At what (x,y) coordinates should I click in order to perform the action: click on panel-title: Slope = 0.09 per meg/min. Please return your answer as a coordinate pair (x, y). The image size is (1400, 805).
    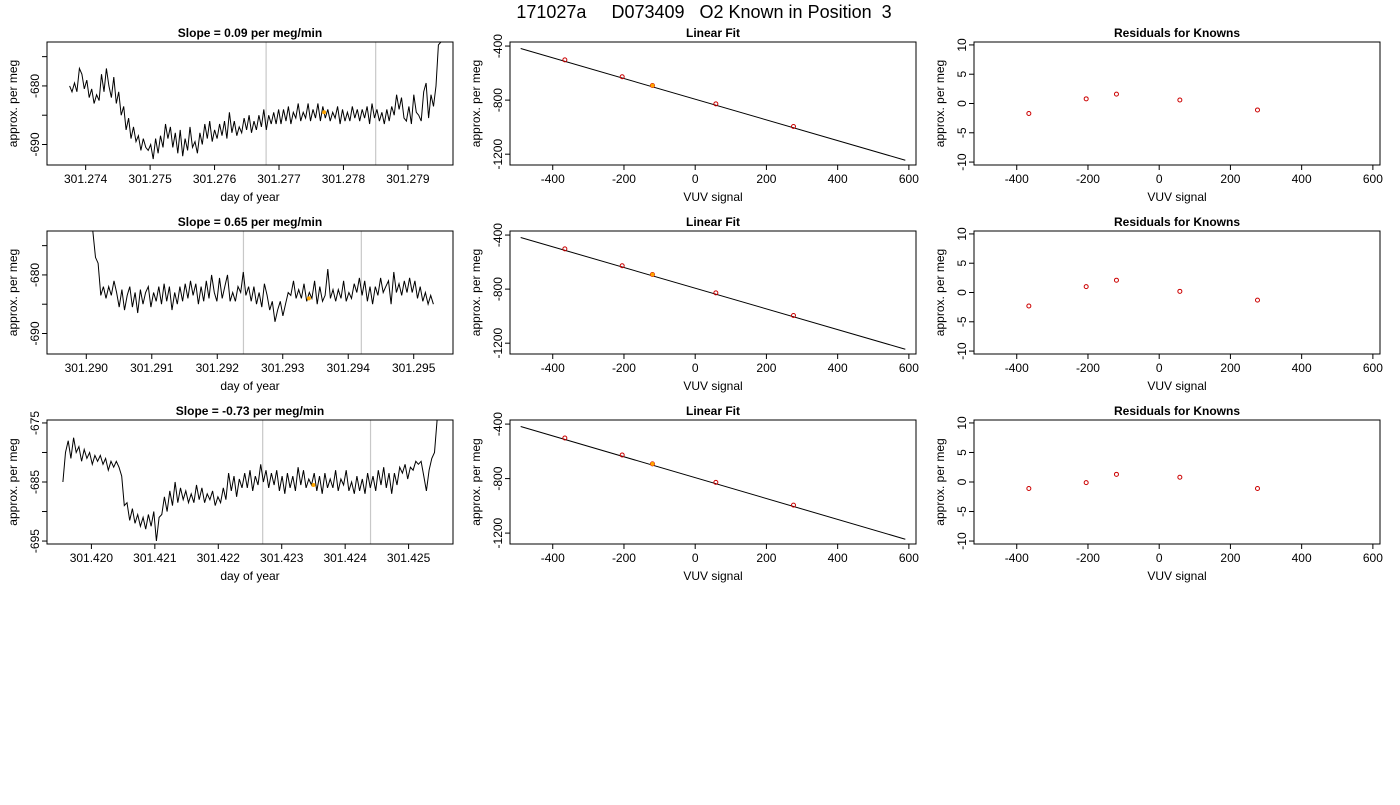
    Looking at the image, I should click on (250, 33).